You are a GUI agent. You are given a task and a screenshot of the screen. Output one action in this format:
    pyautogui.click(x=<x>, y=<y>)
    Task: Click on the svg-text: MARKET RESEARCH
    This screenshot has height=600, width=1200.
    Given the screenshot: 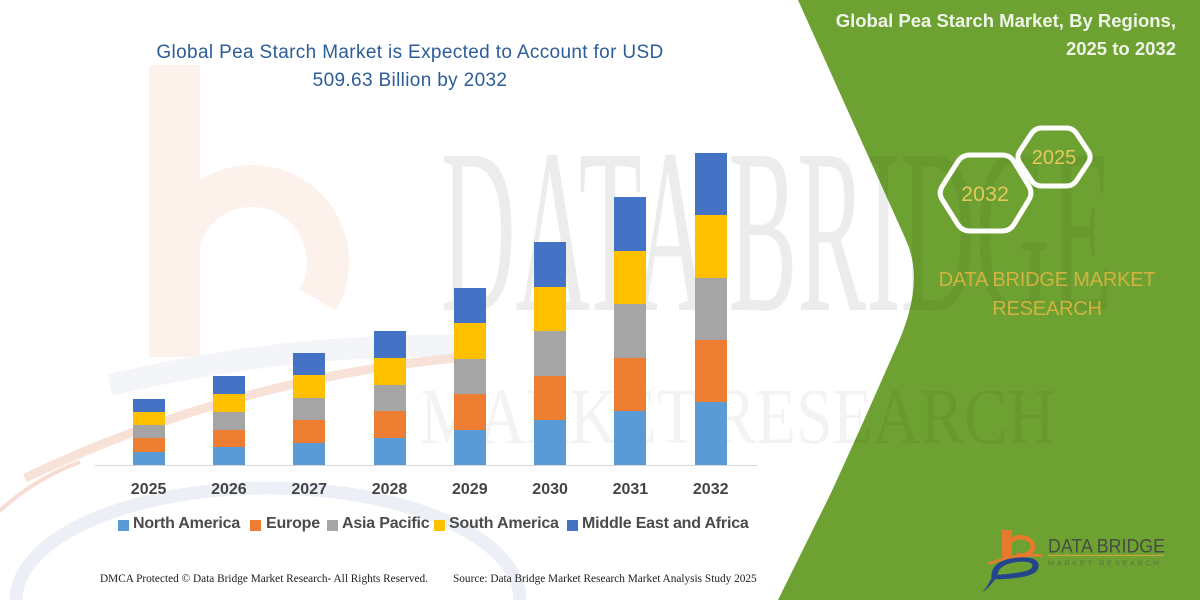 What is the action you would take?
    pyautogui.click(x=1105, y=563)
    